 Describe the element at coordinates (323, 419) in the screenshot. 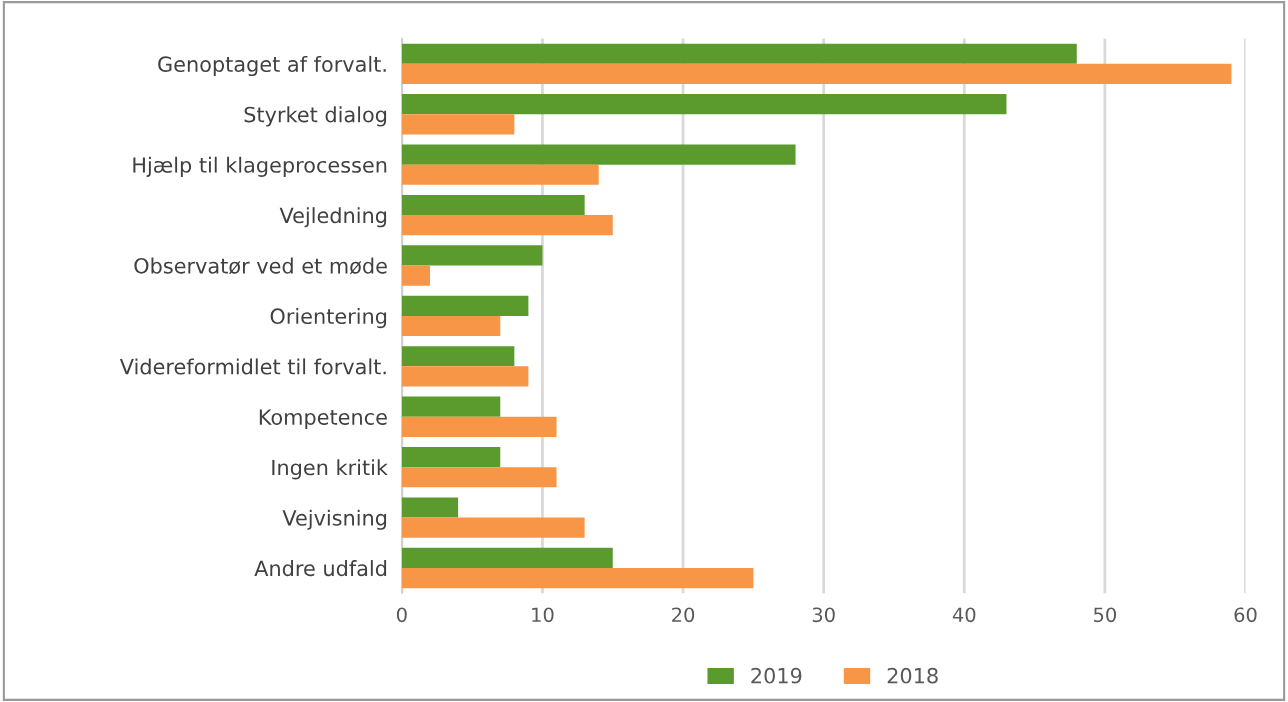

I see `y-tick-label: Kompetence` at that location.